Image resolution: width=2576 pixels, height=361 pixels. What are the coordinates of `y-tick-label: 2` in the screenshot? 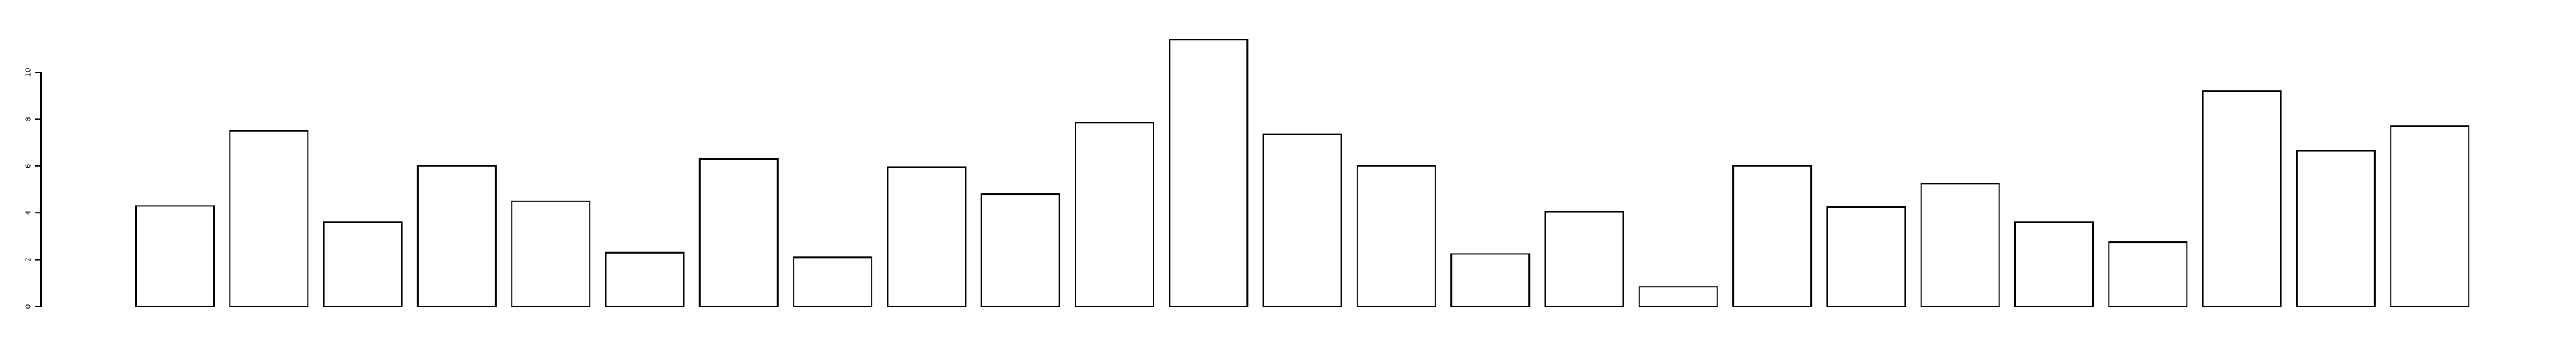 It's located at (29, 259).